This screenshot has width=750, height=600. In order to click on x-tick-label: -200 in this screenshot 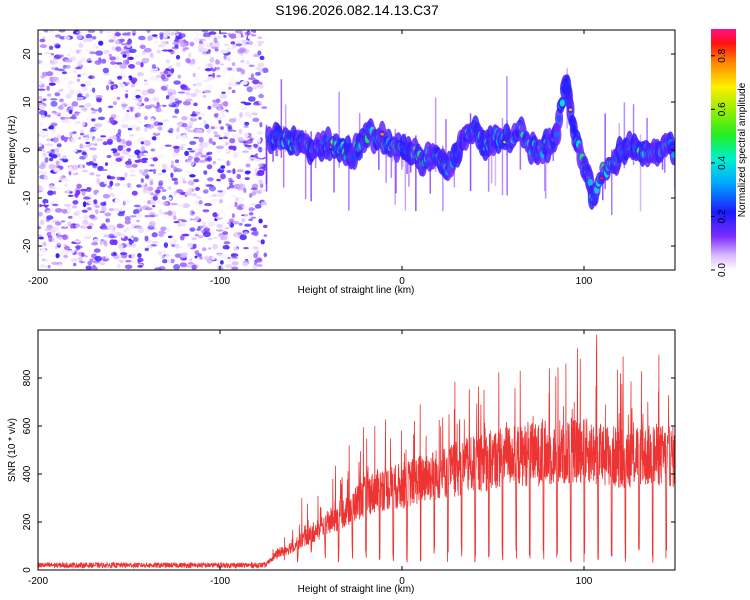, I will do `click(38, 281)`.